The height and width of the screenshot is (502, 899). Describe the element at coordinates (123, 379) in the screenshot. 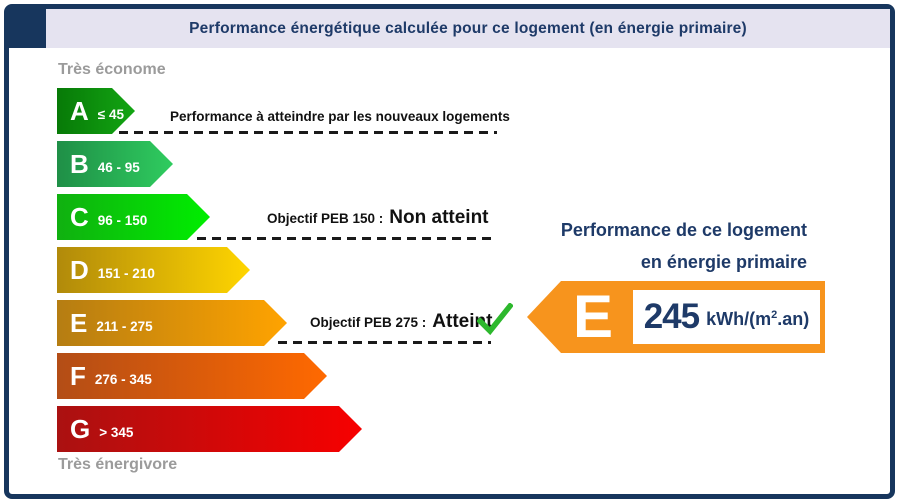

I see `class-range: 276 - 345` at that location.